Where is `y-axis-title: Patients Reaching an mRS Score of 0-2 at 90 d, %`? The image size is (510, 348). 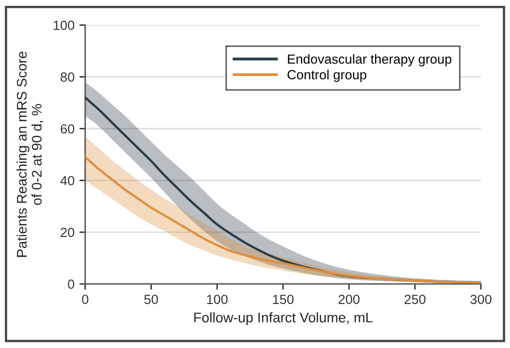 y-axis-title: Patients Reaching an mRS Score of 0-2 at 90 d, % is located at coordinates (30, 154).